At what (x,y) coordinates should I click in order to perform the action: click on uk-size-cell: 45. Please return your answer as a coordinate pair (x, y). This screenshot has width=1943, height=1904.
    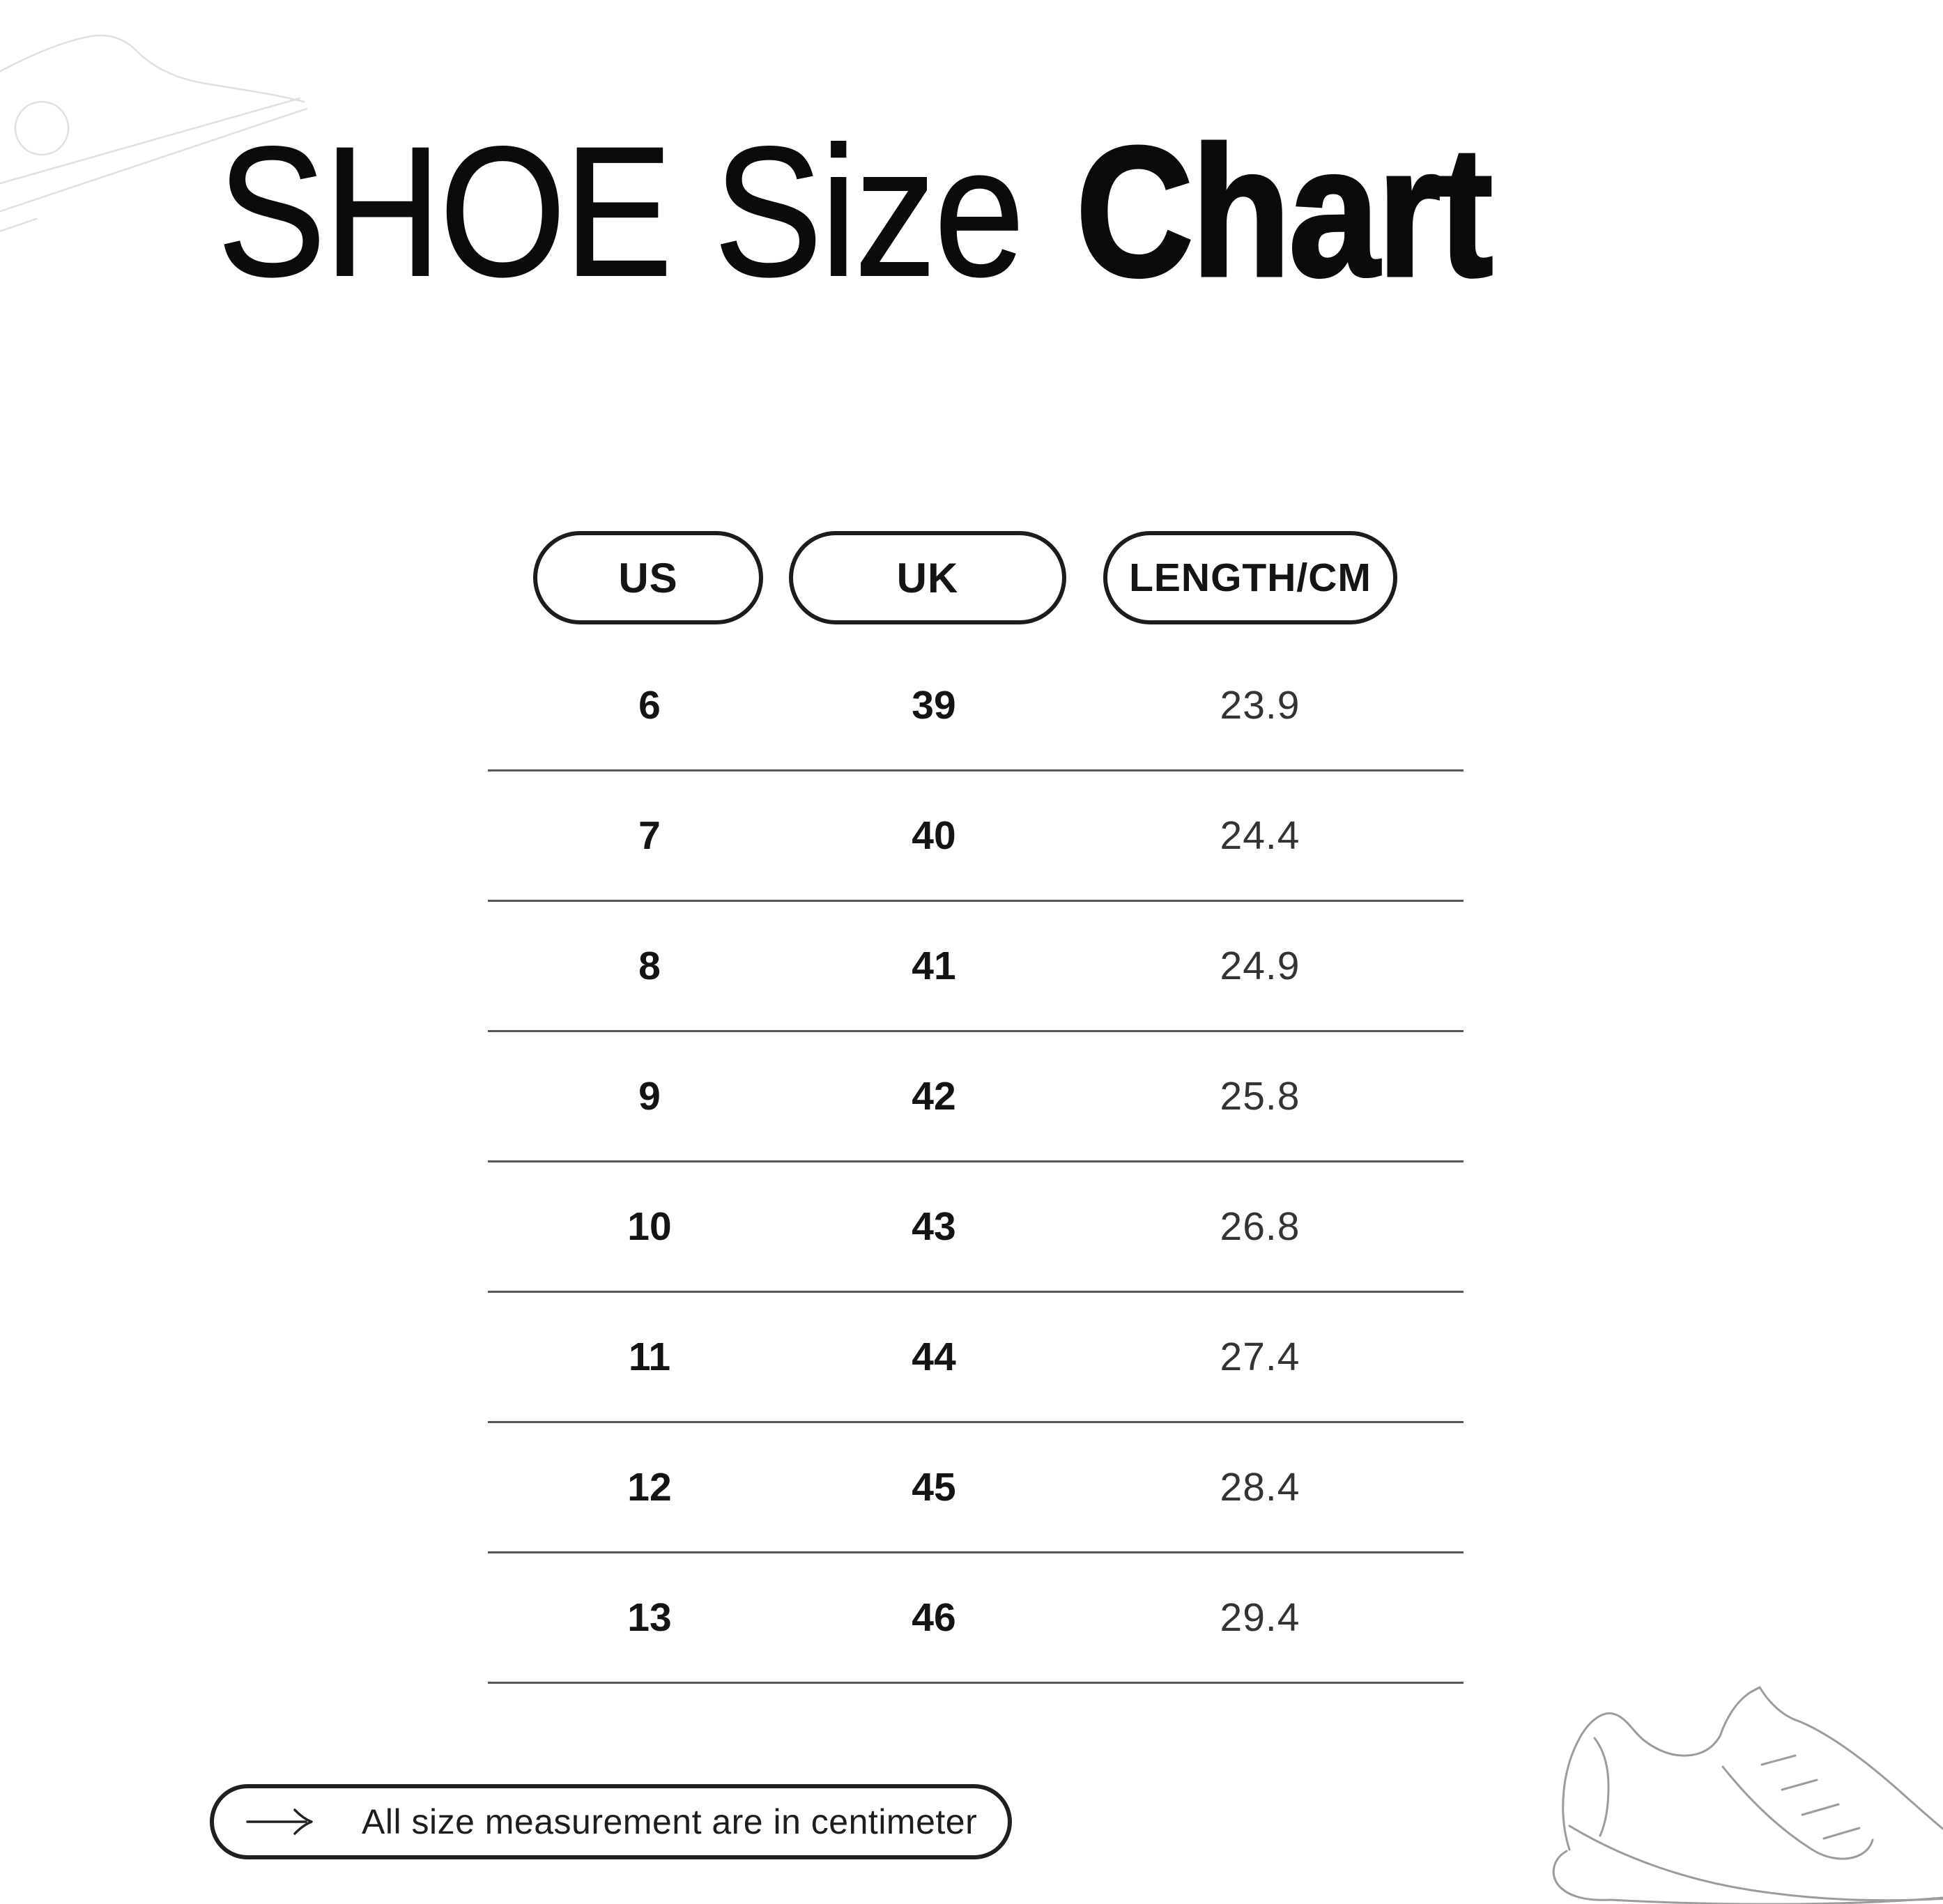
    Looking at the image, I should click on (934, 1487).